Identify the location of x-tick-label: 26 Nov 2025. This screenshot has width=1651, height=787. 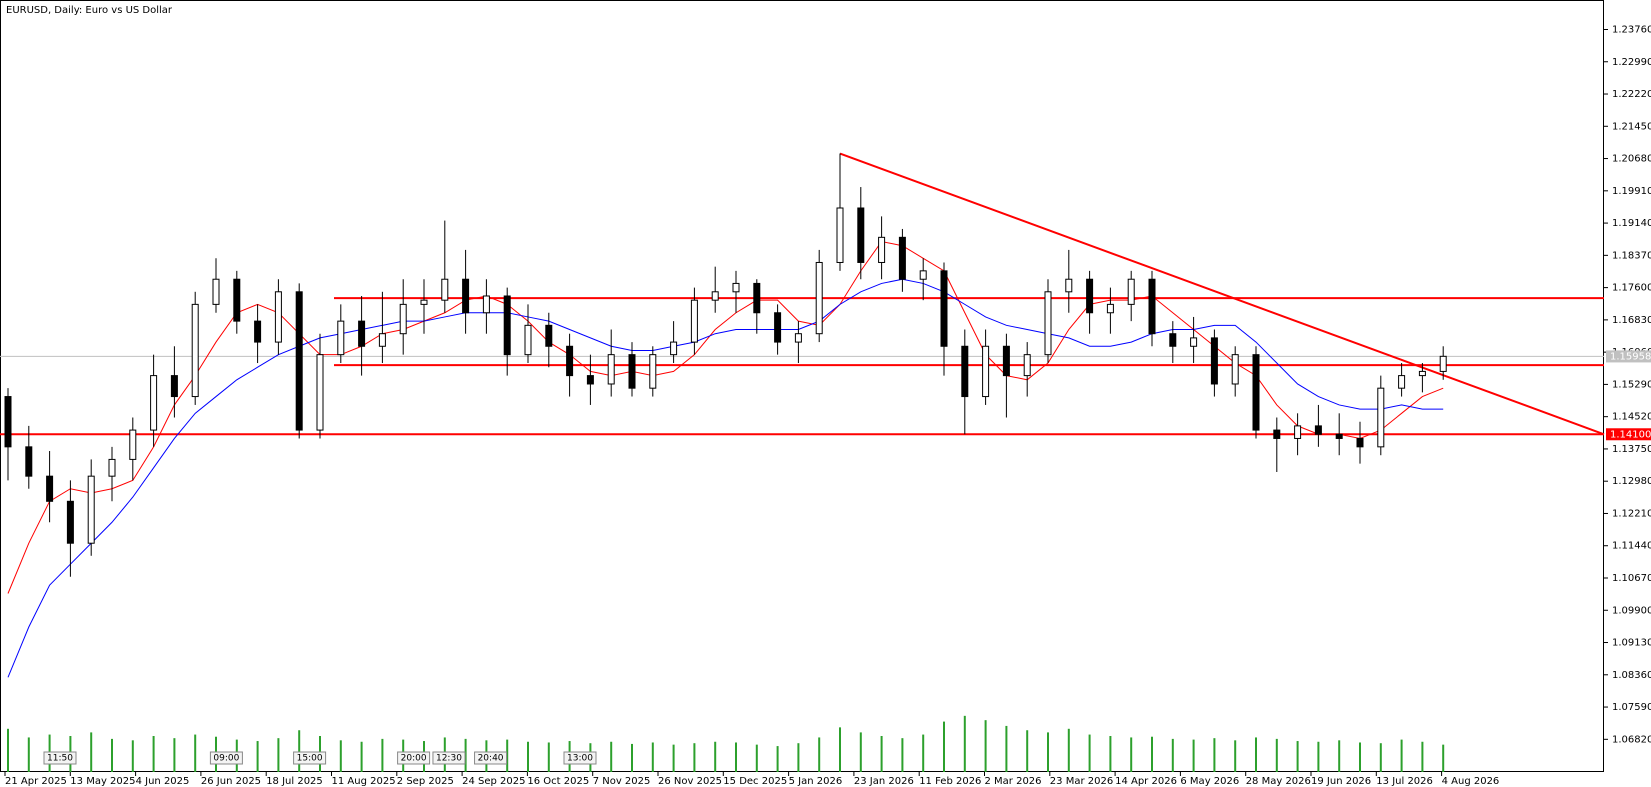
(690, 781).